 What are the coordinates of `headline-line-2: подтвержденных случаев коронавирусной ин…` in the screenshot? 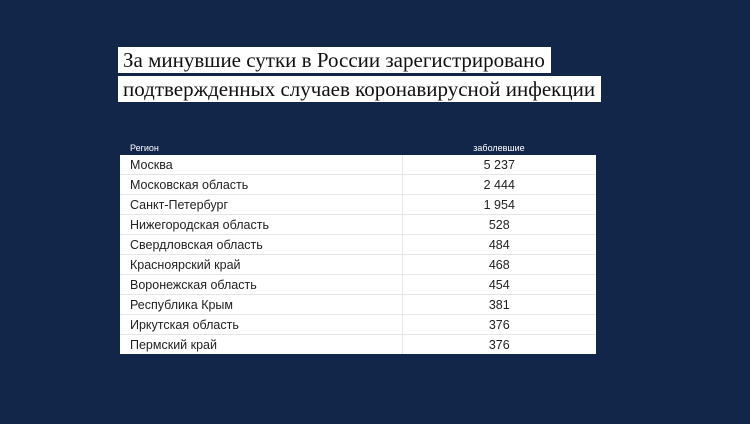 It's located at (360, 89).